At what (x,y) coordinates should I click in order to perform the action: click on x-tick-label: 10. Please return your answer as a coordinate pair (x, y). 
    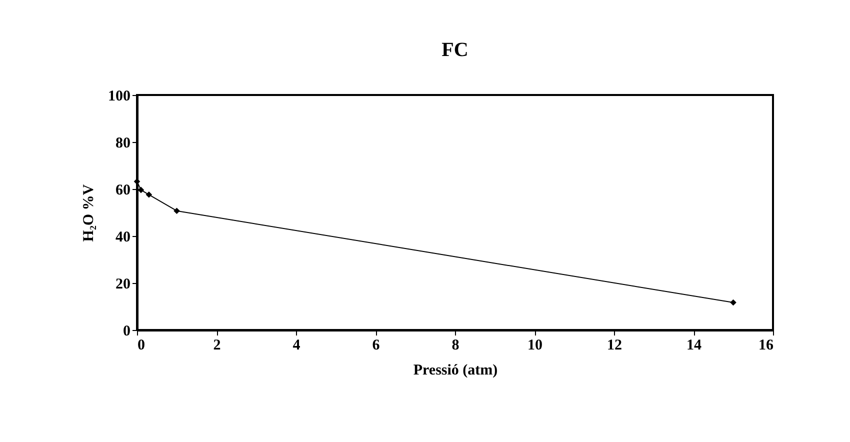
    Looking at the image, I should click on (535, 346).